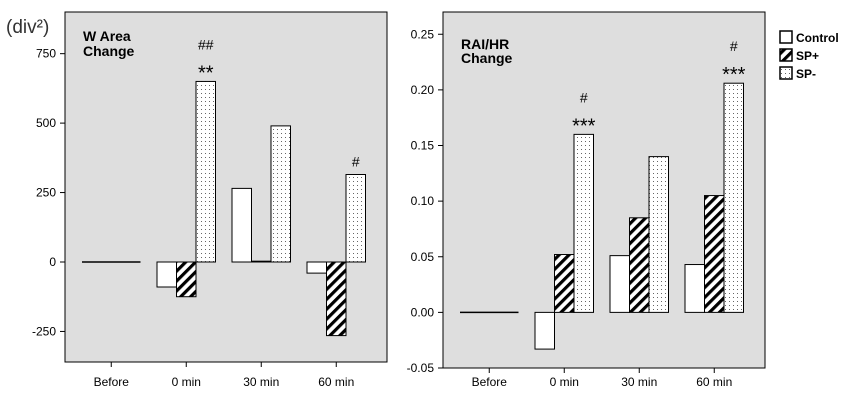 The image size is (846, 401). Describe the element at coordinates (423, 257) in the screenshot. I see `y-tick-label: 0.05` at that location.